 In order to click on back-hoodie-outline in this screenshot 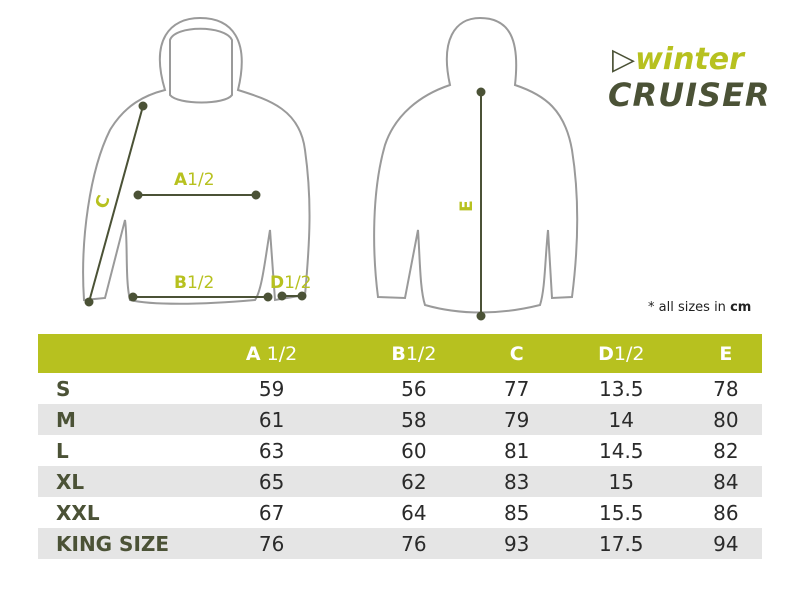, I will do `click(476, 165)`.